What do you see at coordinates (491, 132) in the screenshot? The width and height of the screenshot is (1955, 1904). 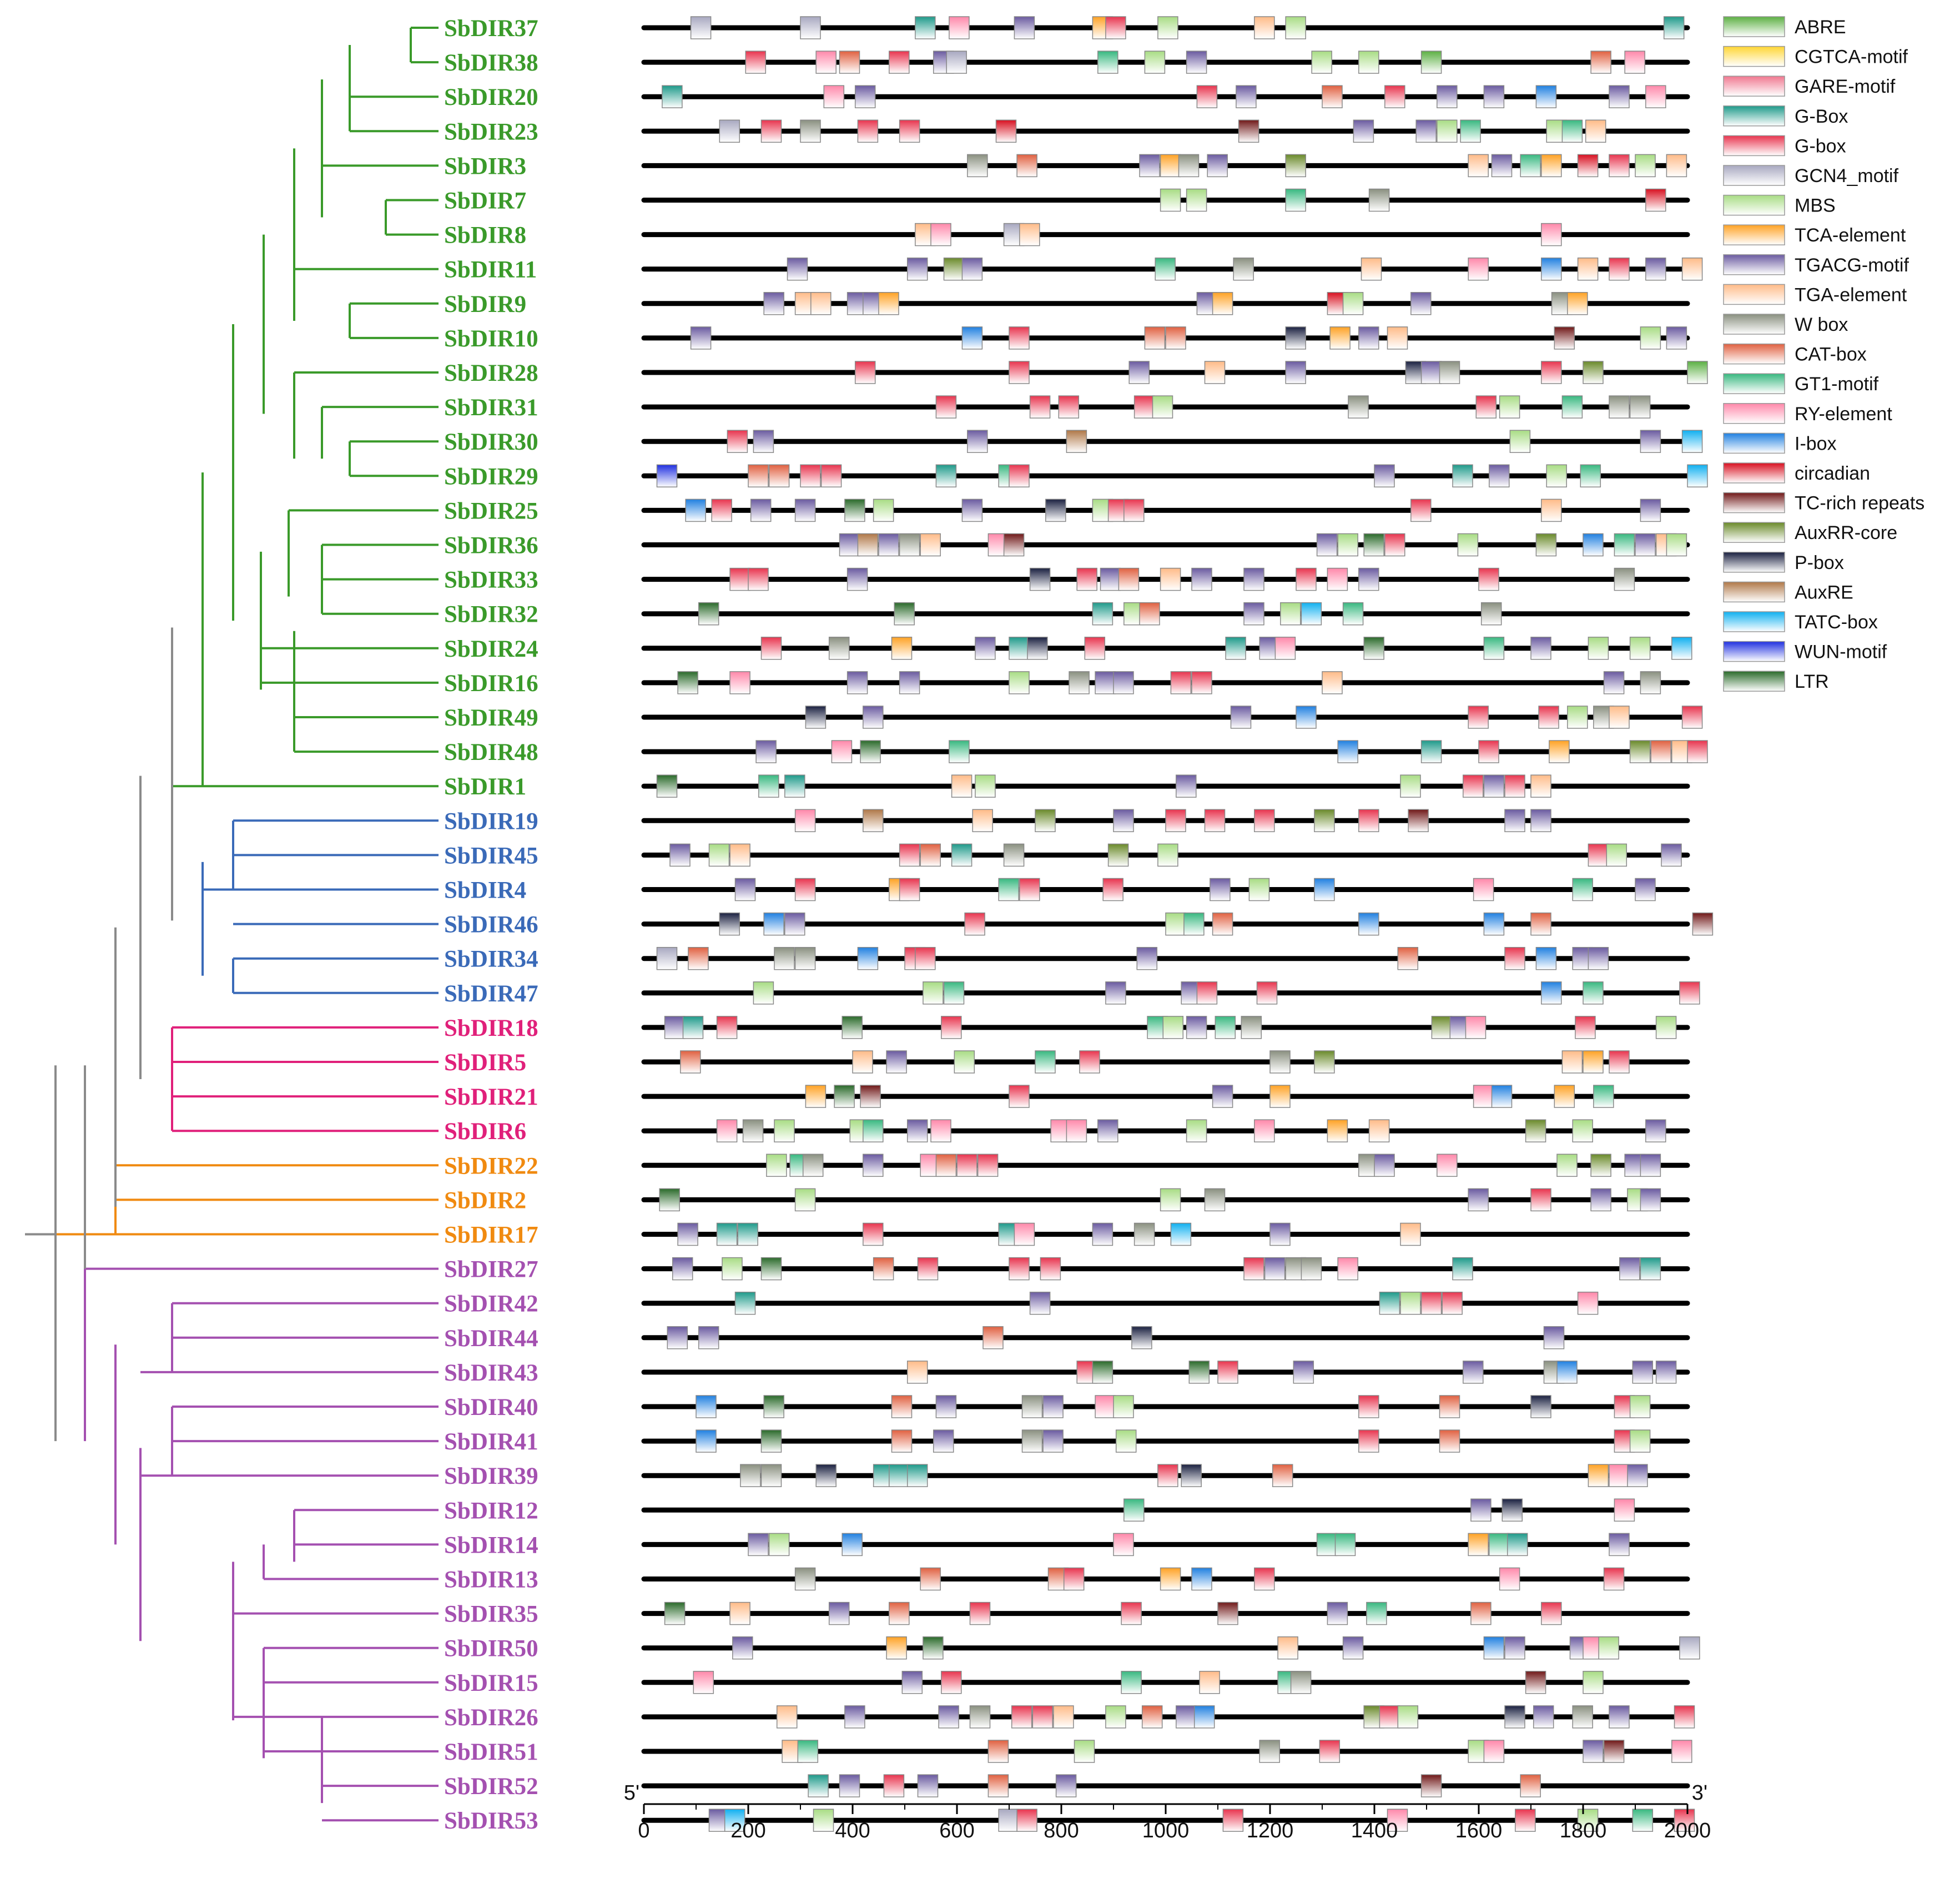 I see `gene-label: SbDIR23` at bounding box center [491, 132].